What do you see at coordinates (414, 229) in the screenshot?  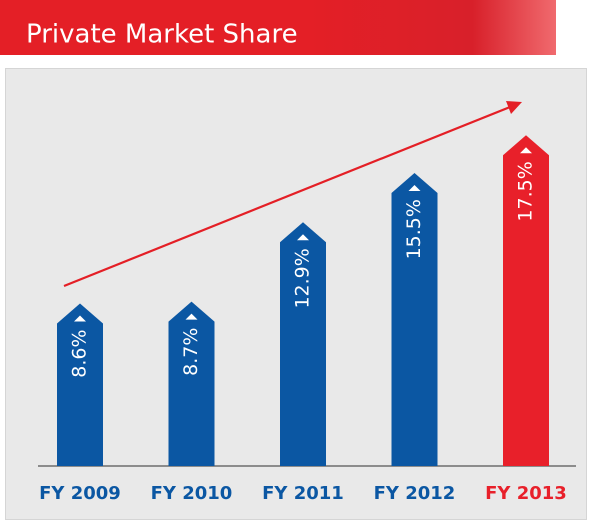 I see `value-label: 15.5%` at bounding box center [414, 229].